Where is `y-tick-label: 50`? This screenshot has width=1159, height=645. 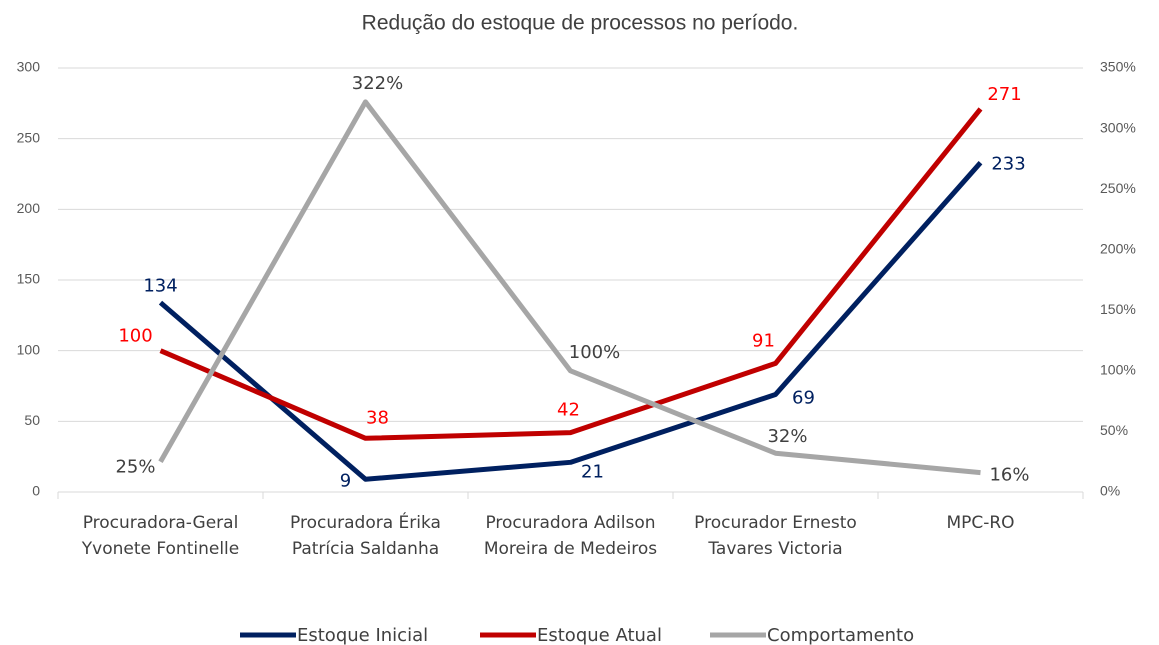 y-tick-label: 50 is located at coordinates (32, 420).